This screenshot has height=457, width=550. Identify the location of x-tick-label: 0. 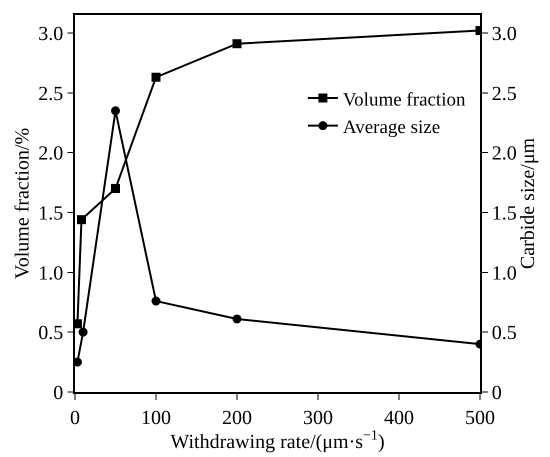
(75, 417).